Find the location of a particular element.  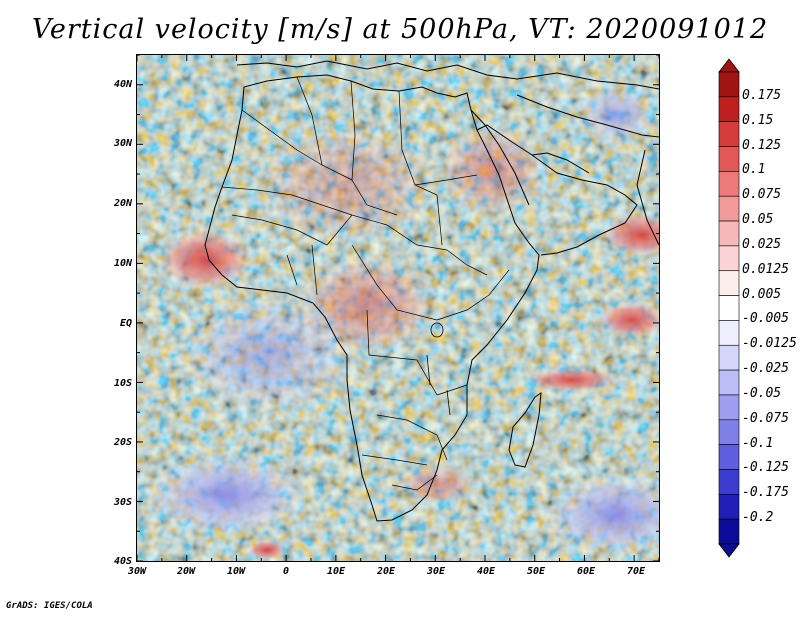

lon-label-20w: 20W is located at coordinates (186, 571).